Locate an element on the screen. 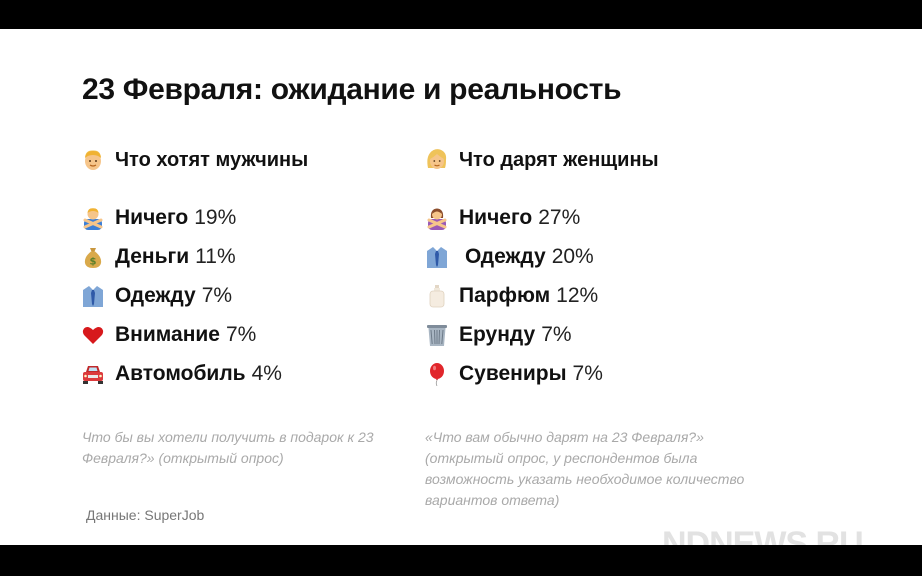 Image resolution: width=922 pixels, height=576 pixels. item-label: Внимание is located at coordinates (167, 334).